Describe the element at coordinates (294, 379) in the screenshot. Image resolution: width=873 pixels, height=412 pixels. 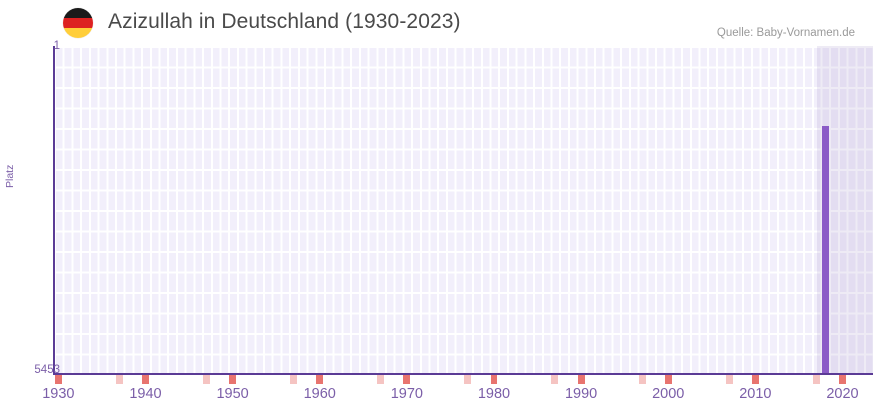
I see `axis-marker-1957` at that location.